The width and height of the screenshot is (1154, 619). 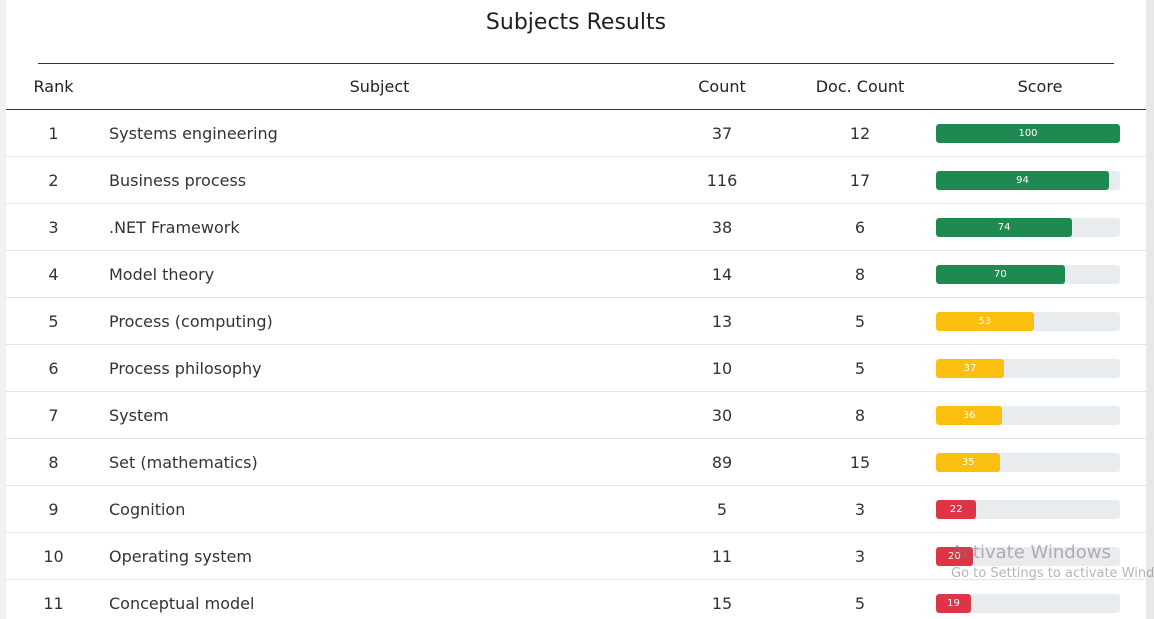 What do you see at coordinates (53, 368) in the screenshot?
I see `rank-cell: 6` at bounding box center [53, 368].